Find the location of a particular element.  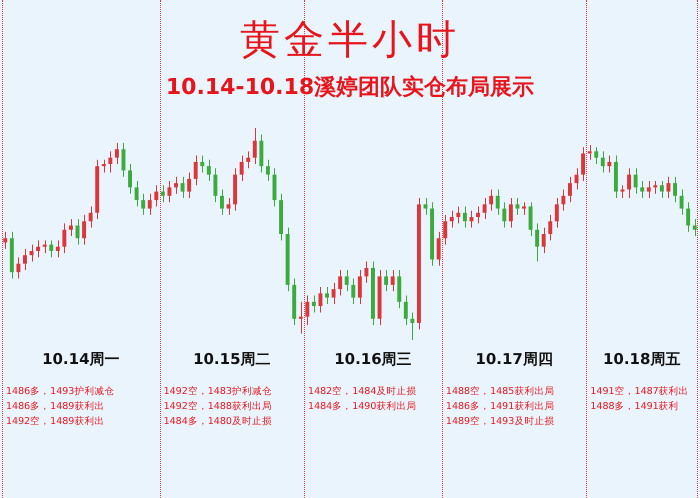

text: 1491空，1487获利出 1488多，1491获利 is located at coordinates (639, 399).